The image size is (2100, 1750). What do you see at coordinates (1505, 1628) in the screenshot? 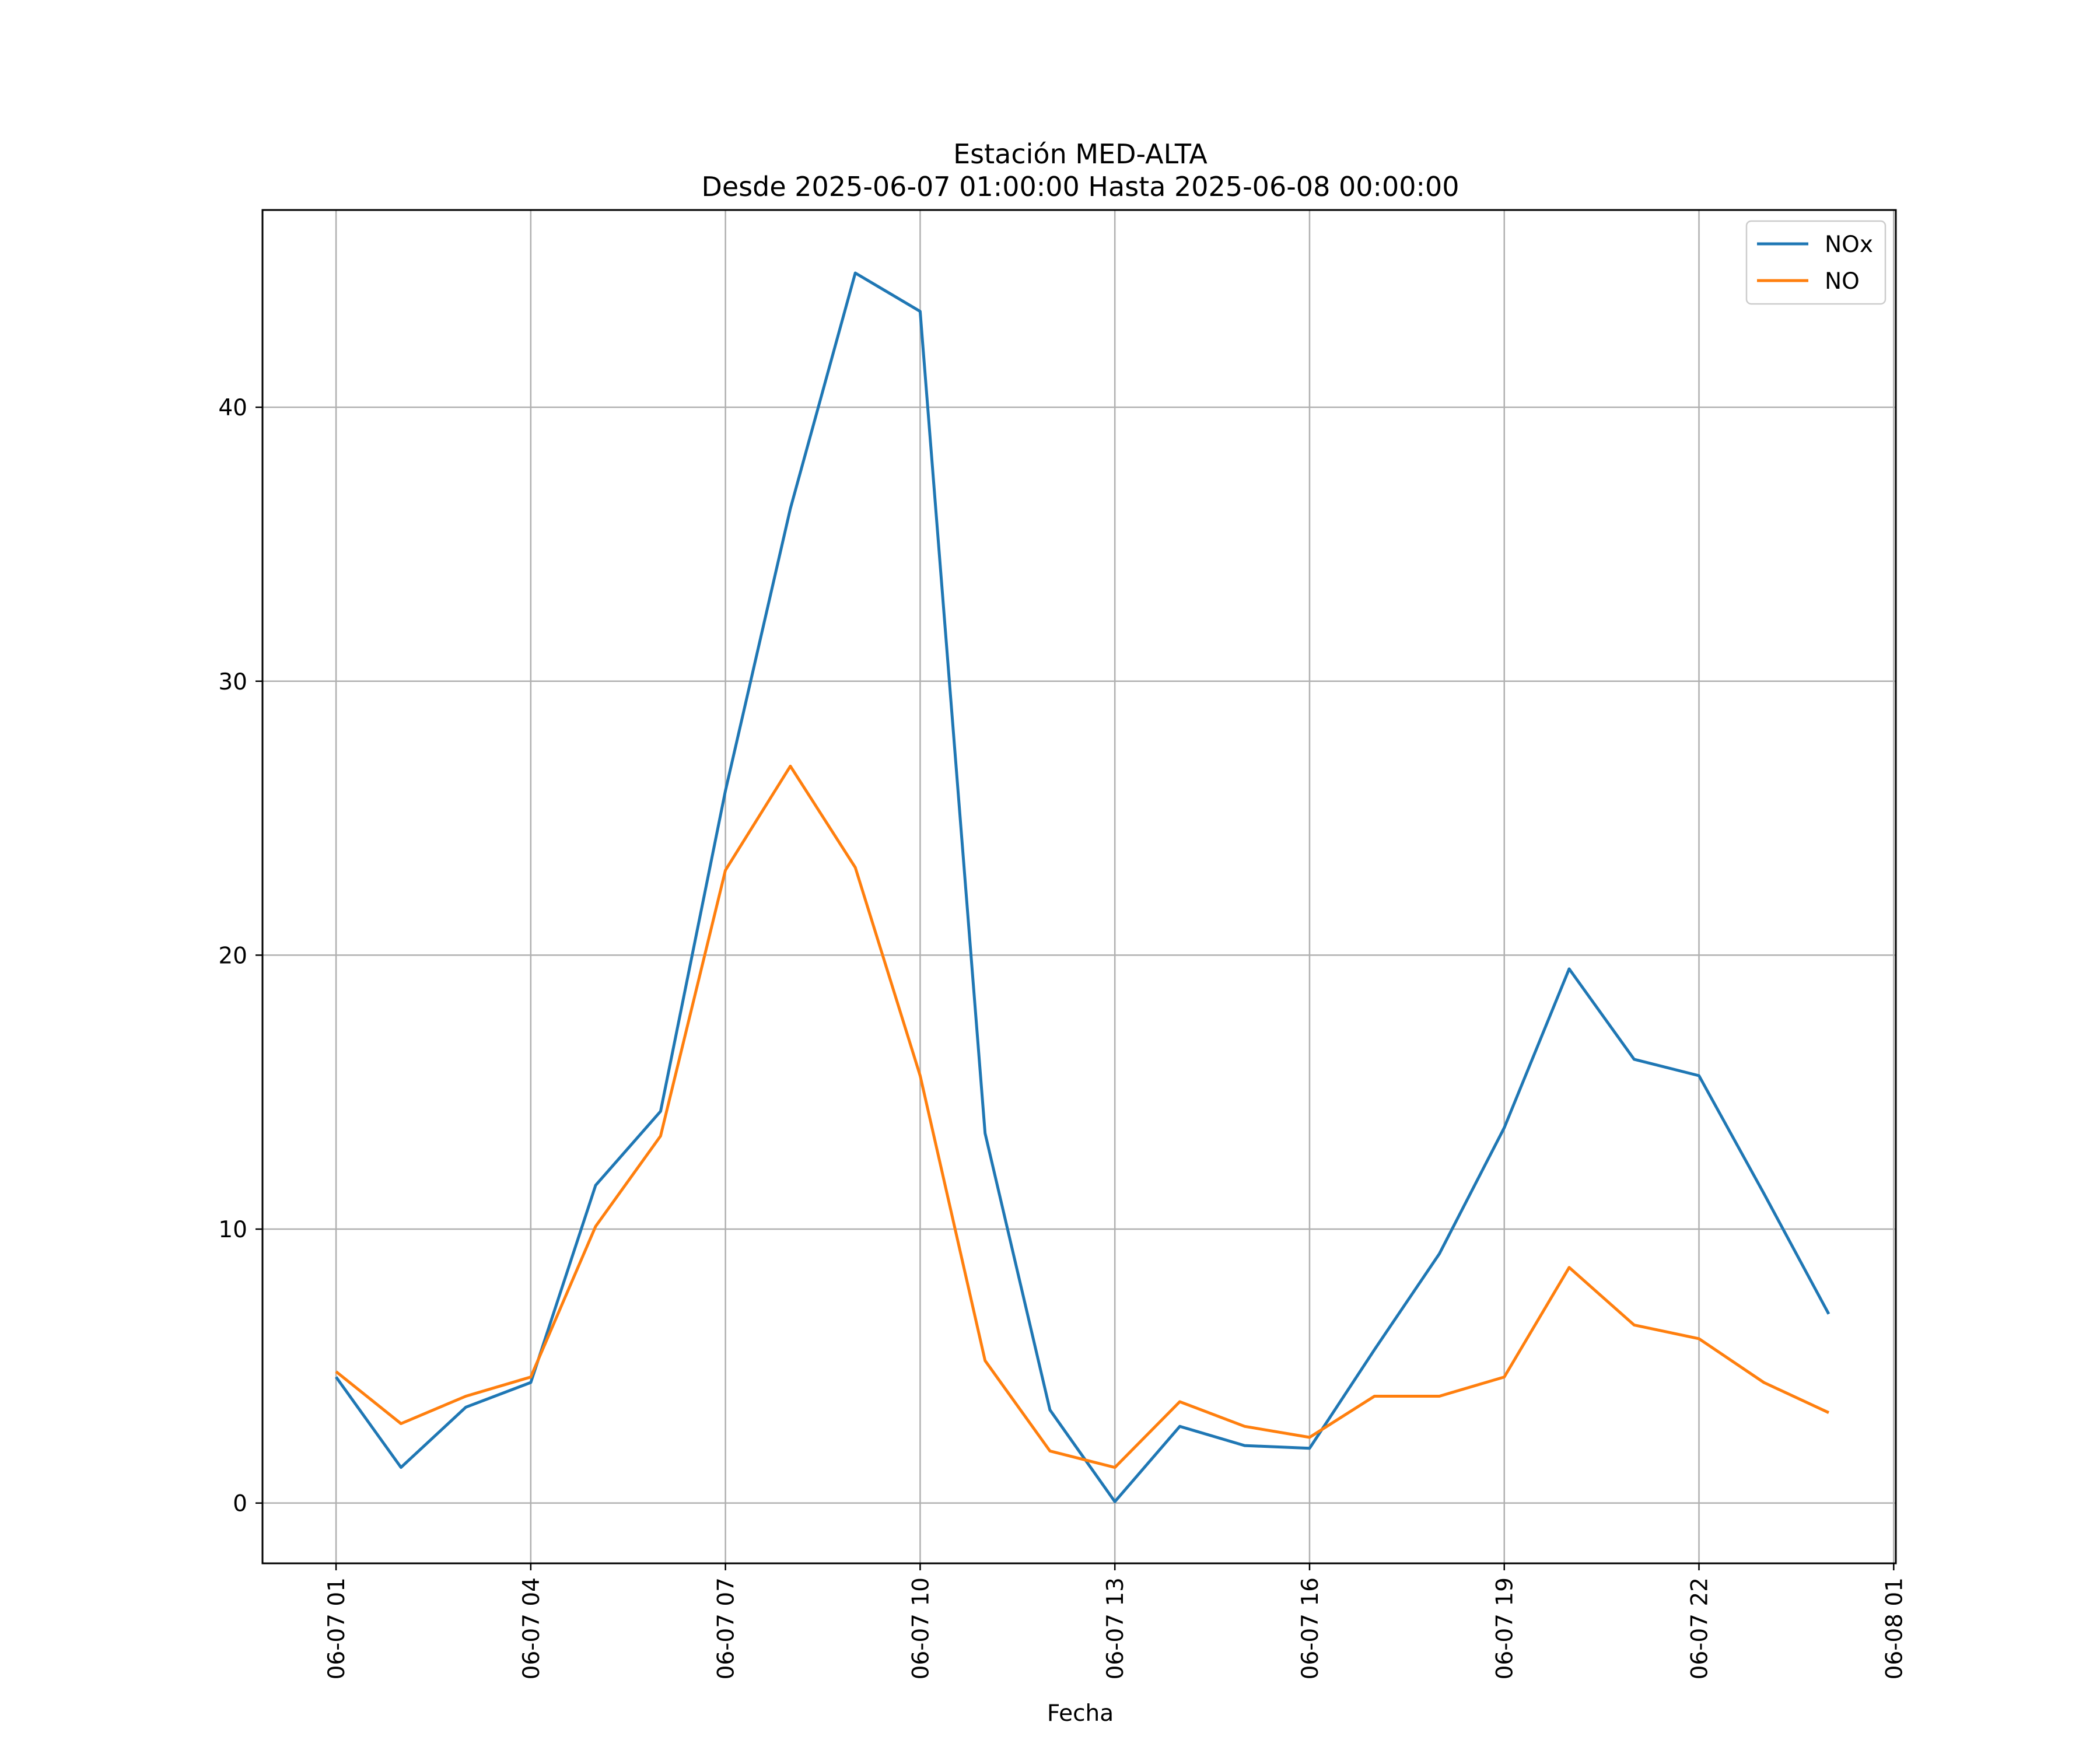
I see `x-tick-label-06-07-19: 06-07 19` at bounding box center [1505, 1628].